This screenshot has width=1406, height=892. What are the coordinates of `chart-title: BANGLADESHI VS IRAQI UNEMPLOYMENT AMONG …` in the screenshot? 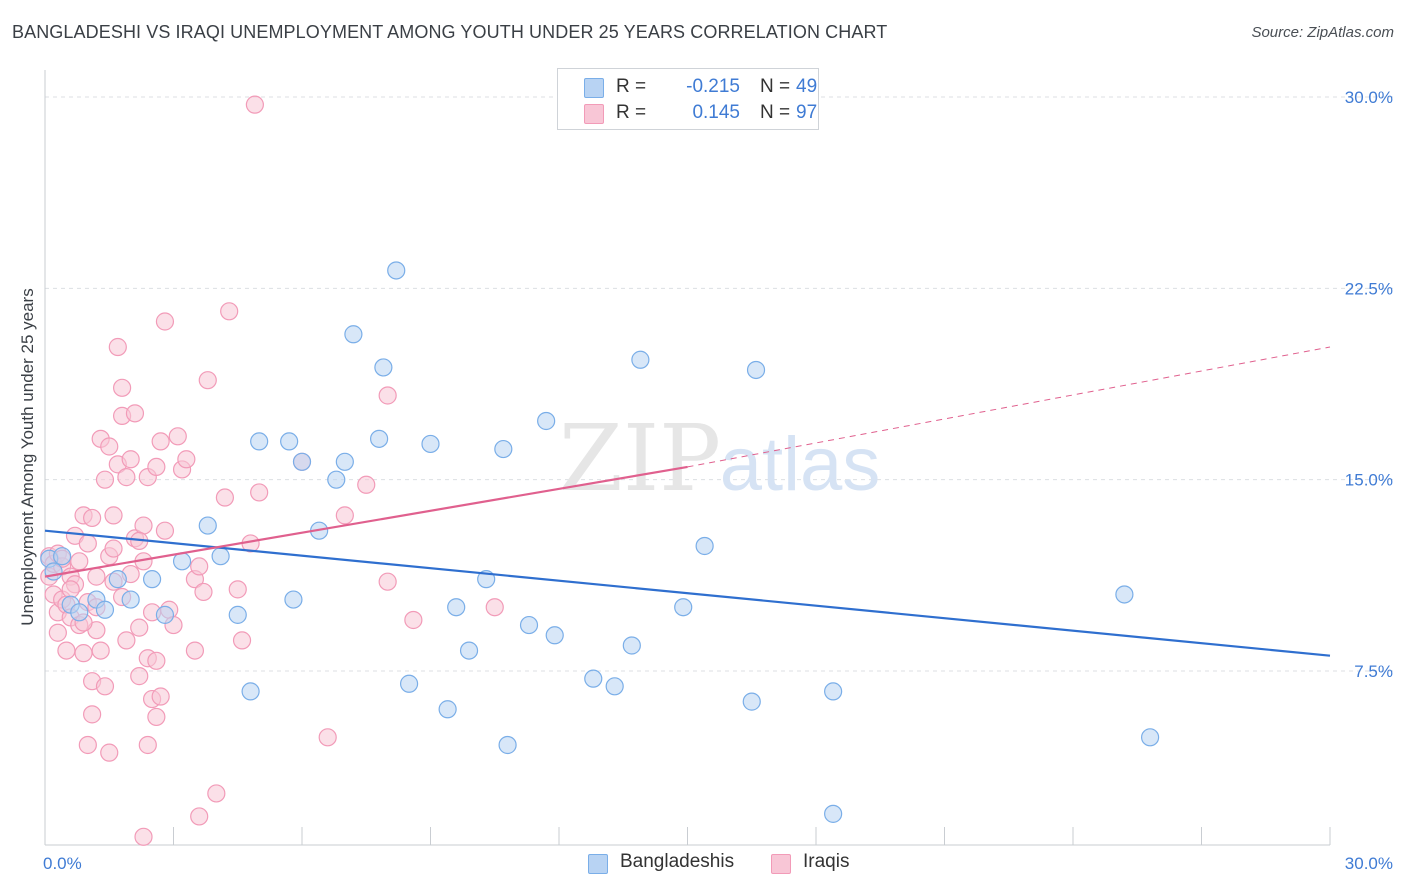 It's located at (450, 32).